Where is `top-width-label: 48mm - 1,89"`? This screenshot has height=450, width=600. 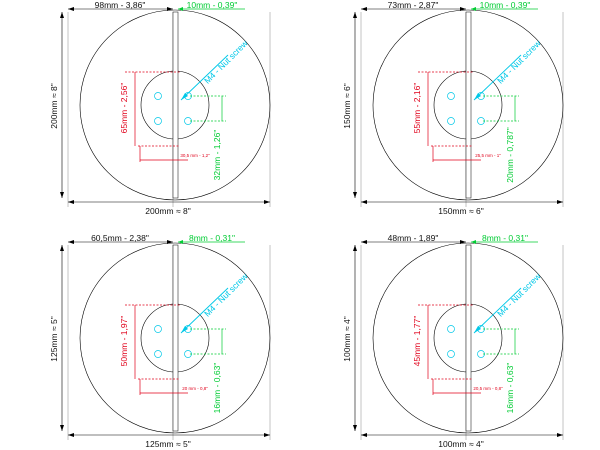 top-width-label: 48mm - 1,89" is located at coordinates (413, 238).